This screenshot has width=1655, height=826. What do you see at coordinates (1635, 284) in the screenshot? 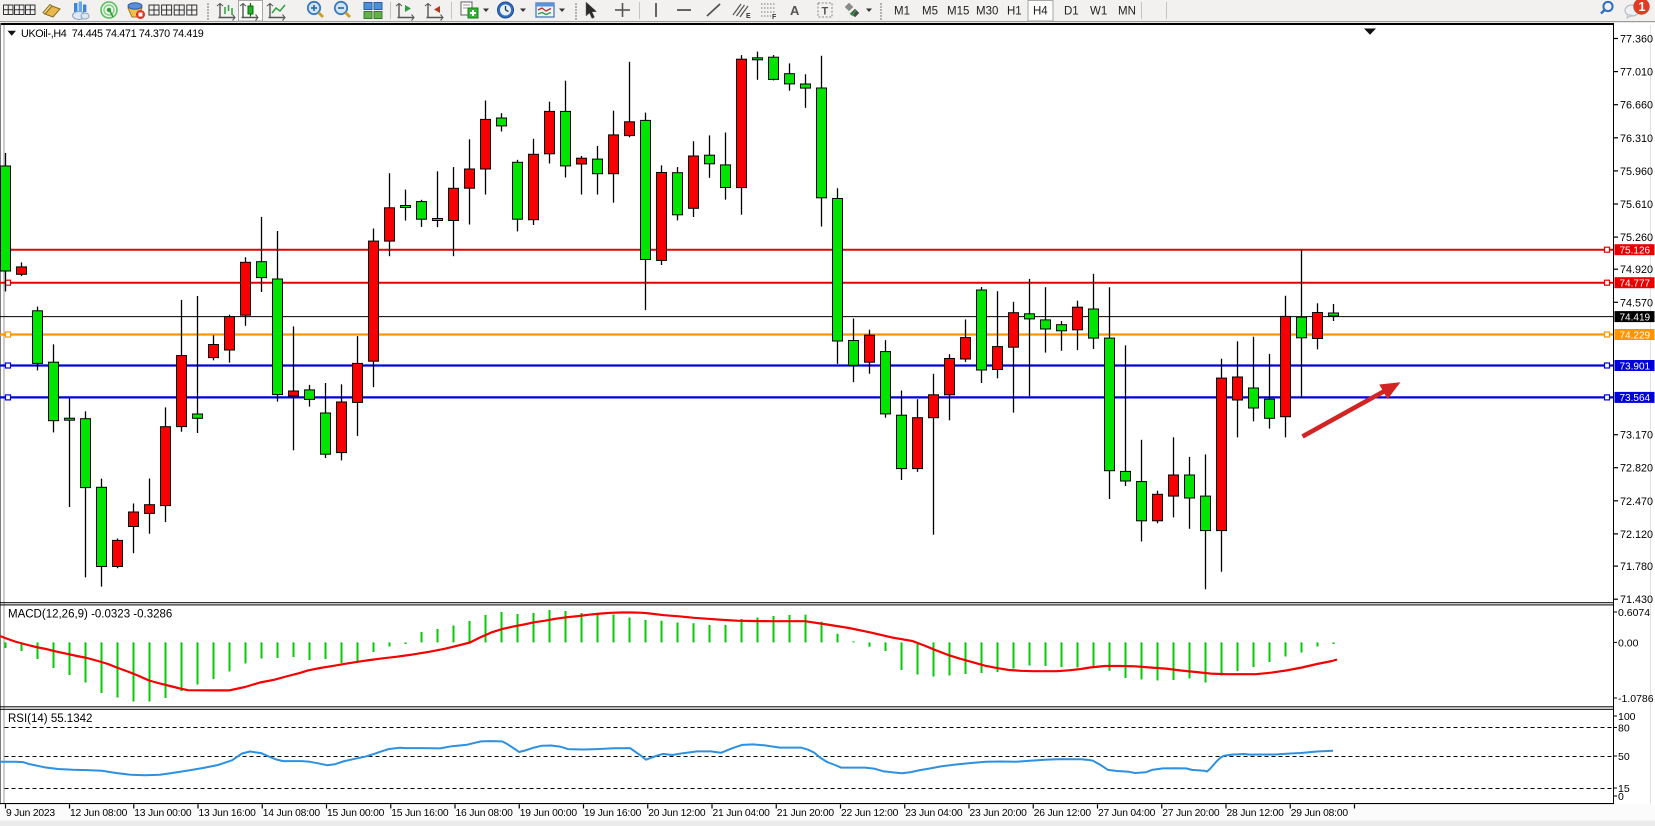
I see `svg-text: 74.777` at bounding box center [1635, 284].